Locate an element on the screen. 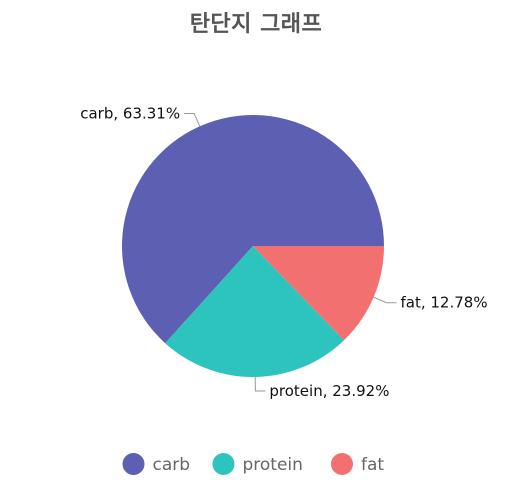  legend-swatch-protein is located at coordinates (223, 464).